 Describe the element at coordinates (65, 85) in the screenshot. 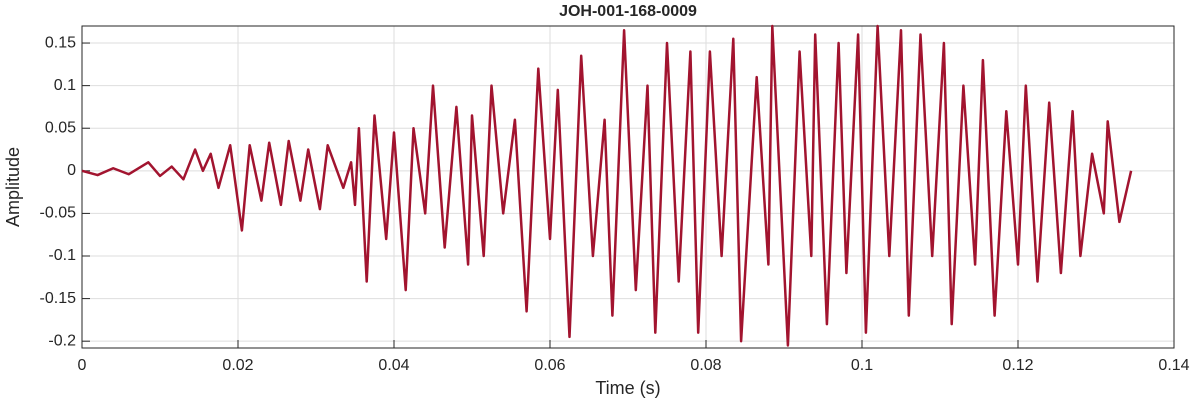

I see `y-tick-label: 0.1` at that location.